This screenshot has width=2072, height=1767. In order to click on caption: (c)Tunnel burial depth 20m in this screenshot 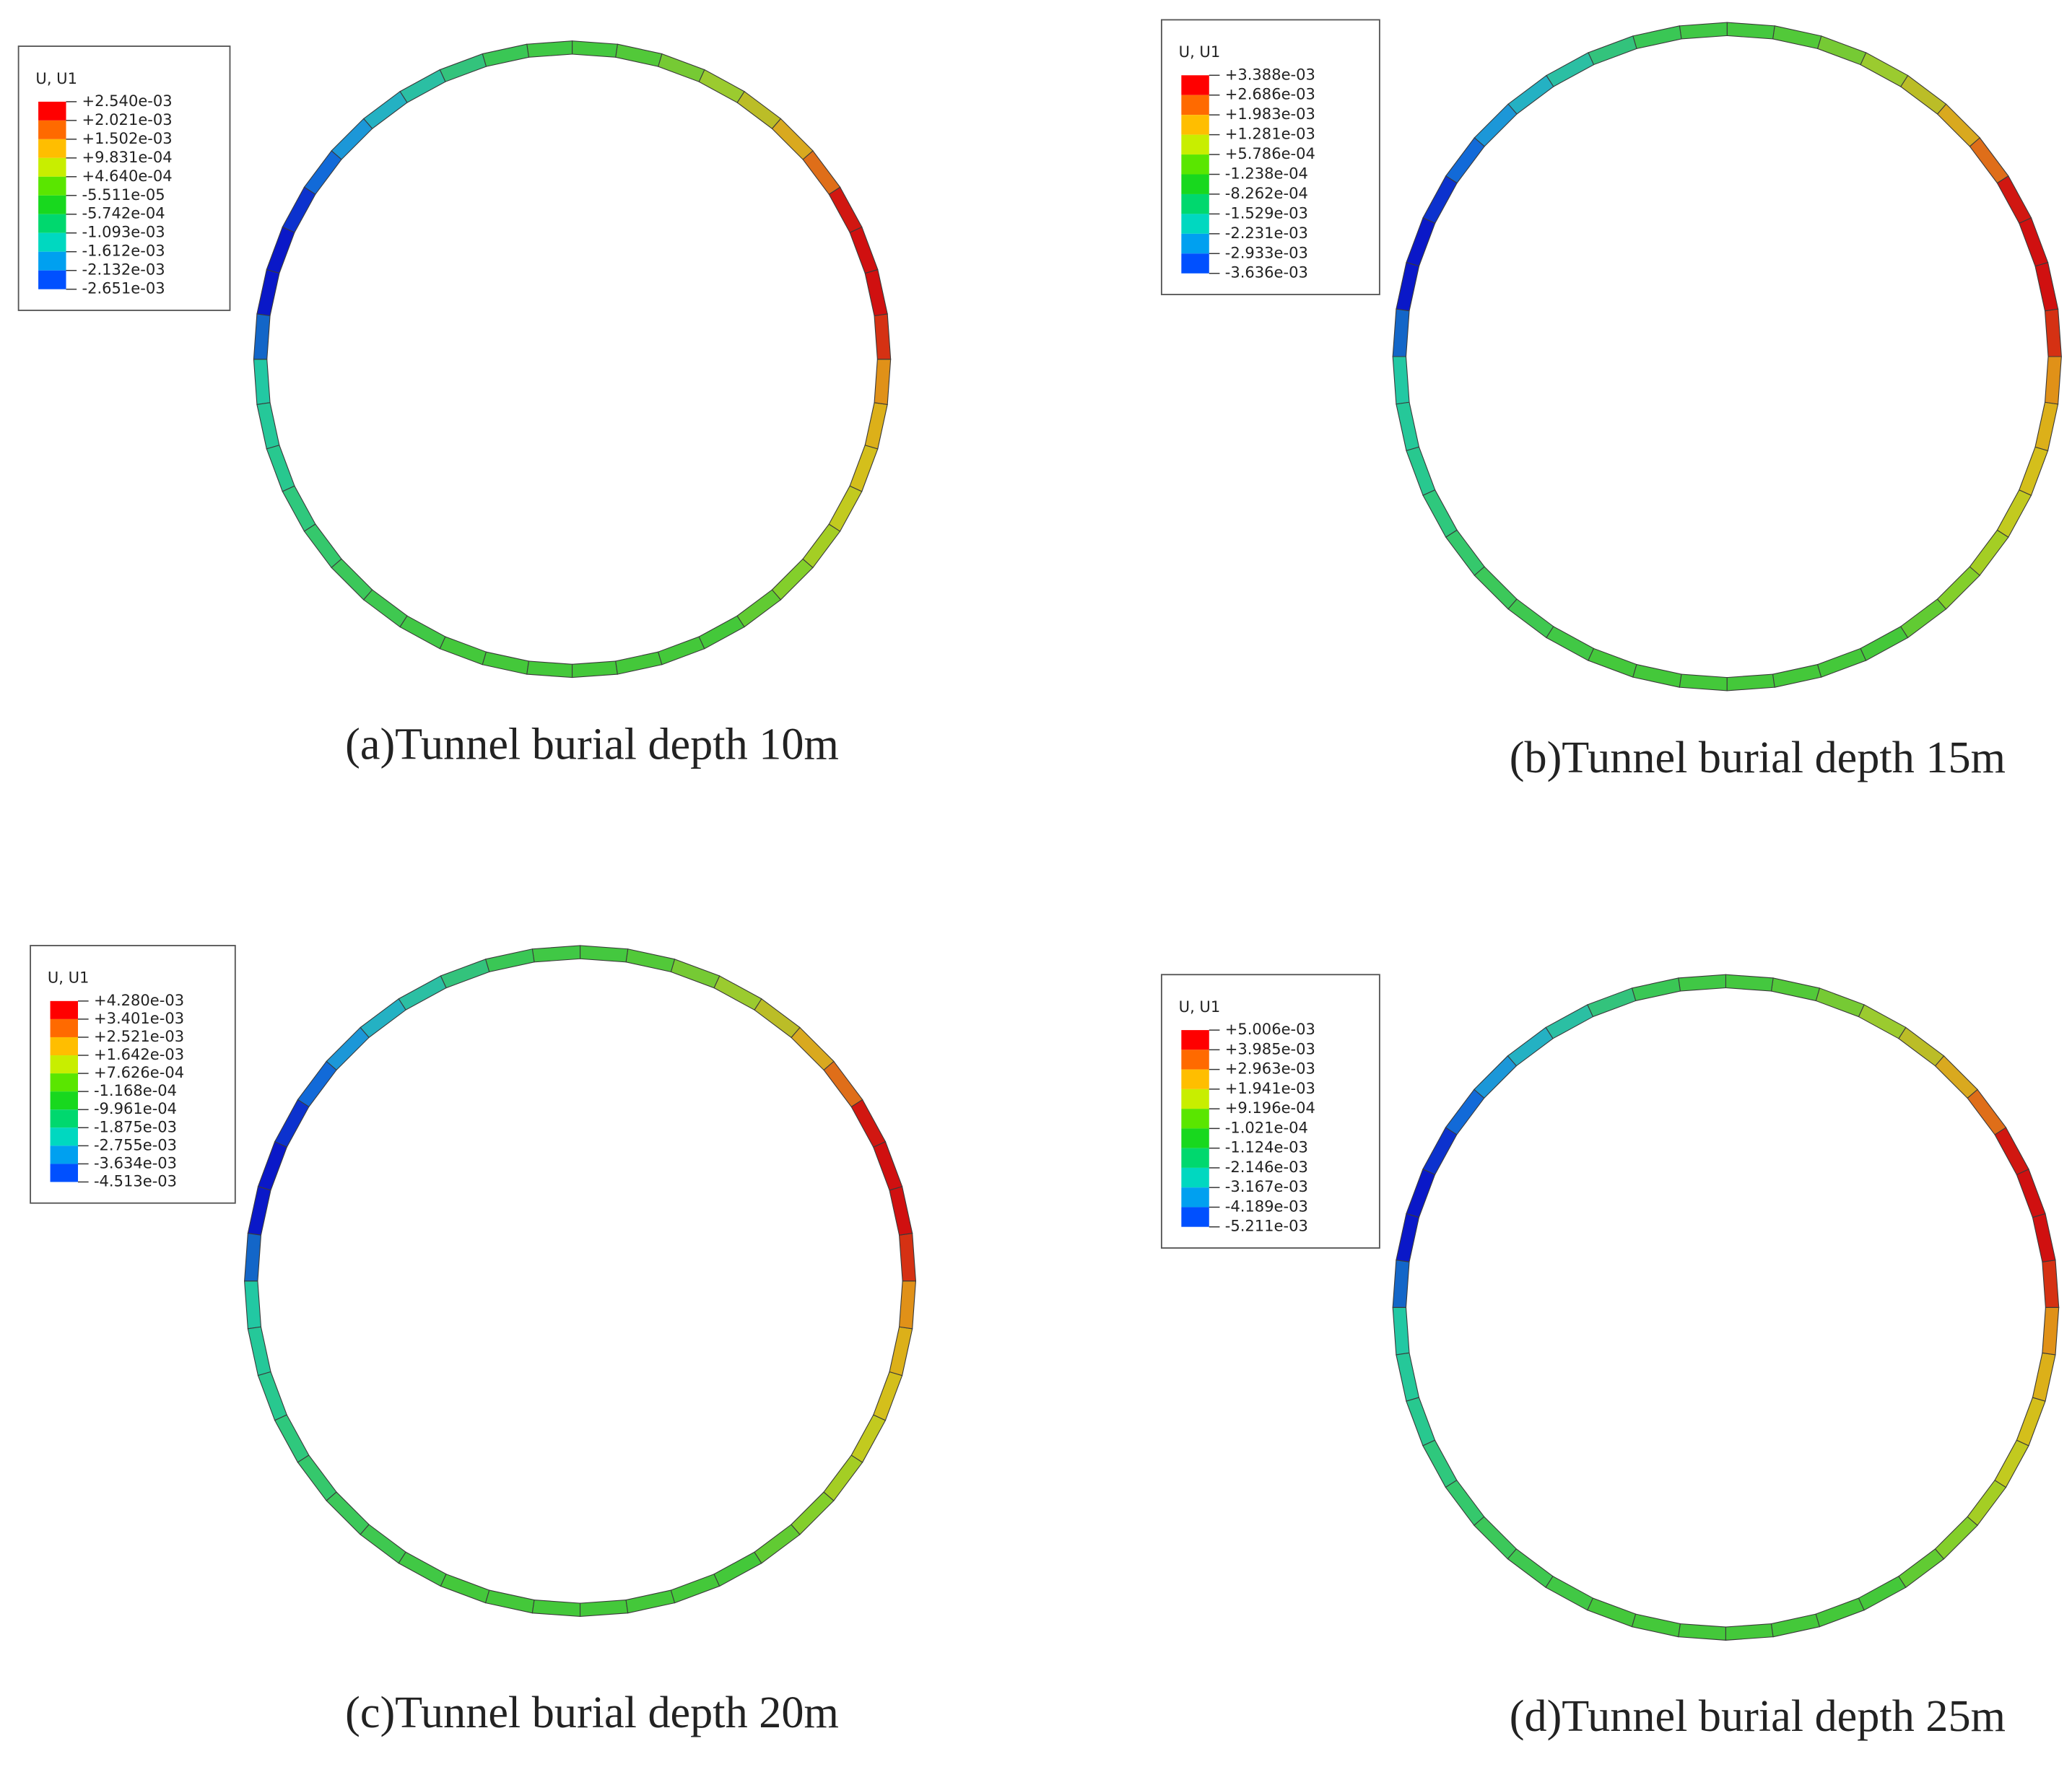, I will do `click(592, 1712)`.